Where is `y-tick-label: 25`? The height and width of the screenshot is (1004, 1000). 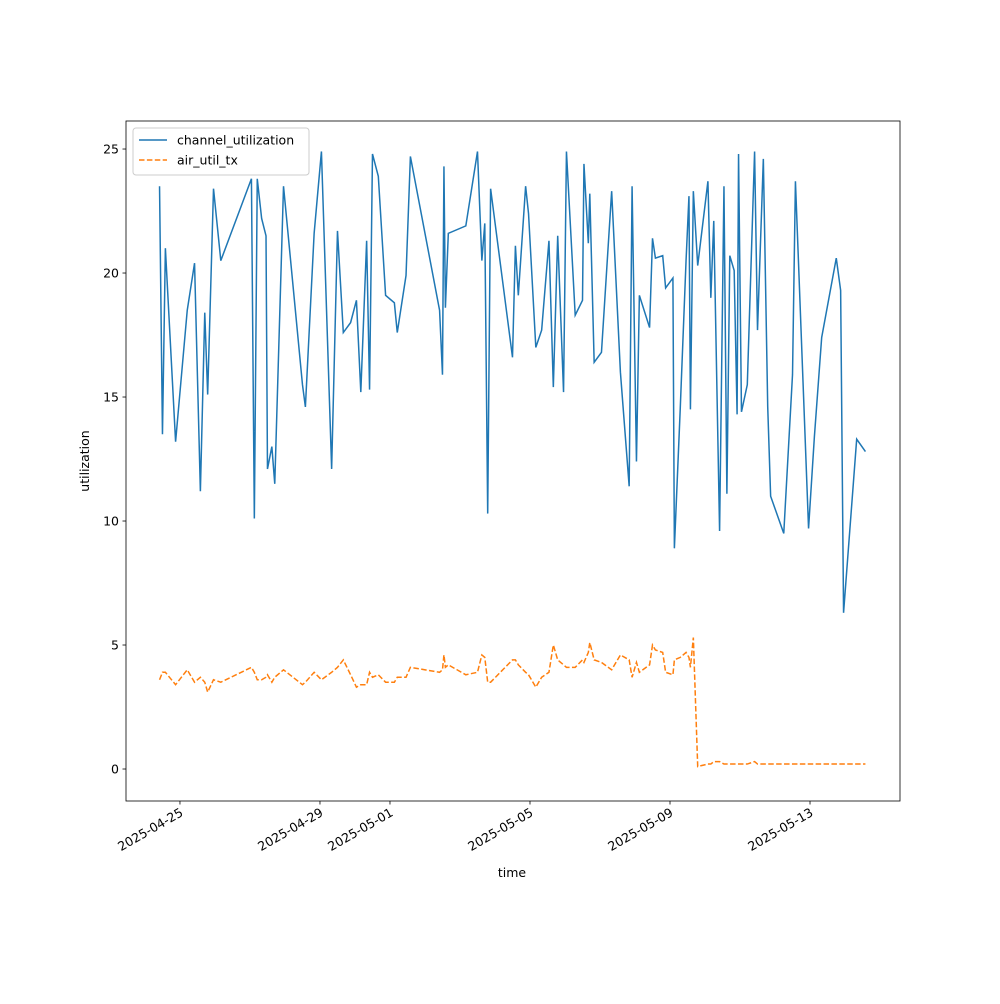 y-tick-label: 25 is located at coordinates (111, 149).